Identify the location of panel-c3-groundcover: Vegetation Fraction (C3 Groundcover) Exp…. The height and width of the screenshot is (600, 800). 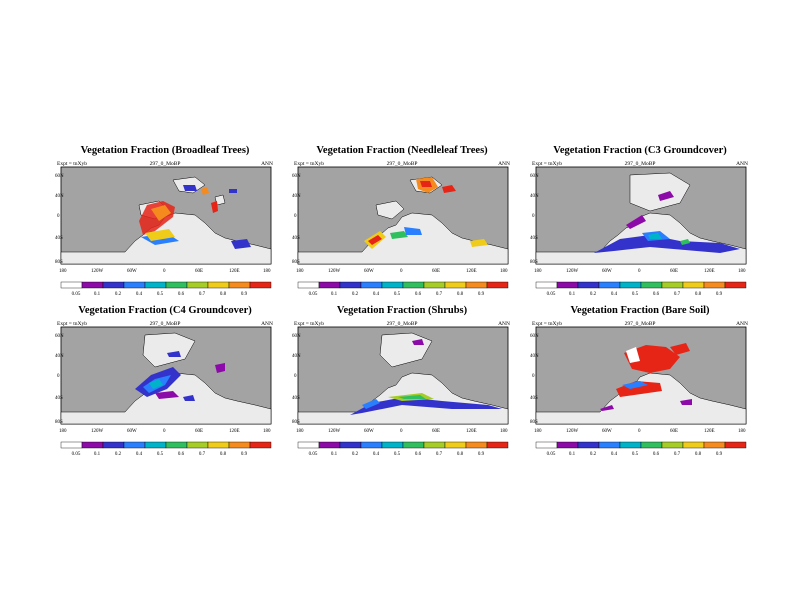
(640, 235).